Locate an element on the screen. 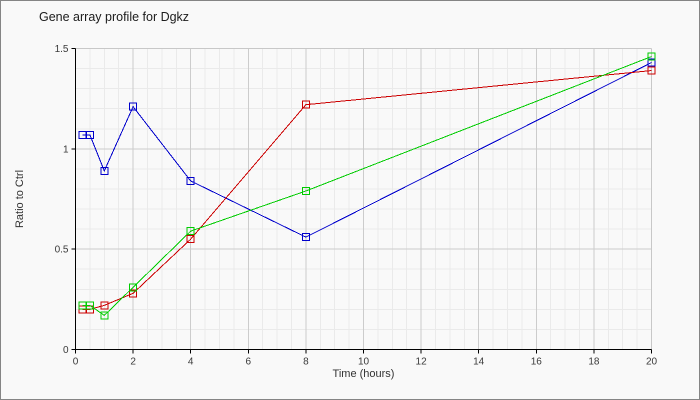 This screenshot has height=400, width=700. y-tick-label: 0 is located at coordinates (66, 350).